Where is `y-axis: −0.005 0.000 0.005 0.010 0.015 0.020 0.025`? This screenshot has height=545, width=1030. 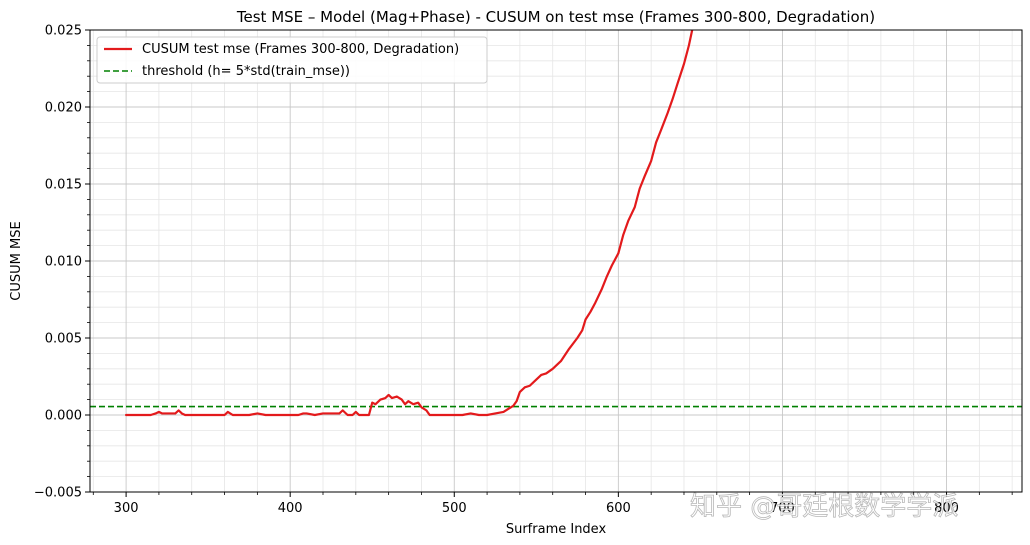
y-axis: −0.005 0.000 0.005 0.010 0.015 0.020 0.025 is located at coordinates (62, 262).